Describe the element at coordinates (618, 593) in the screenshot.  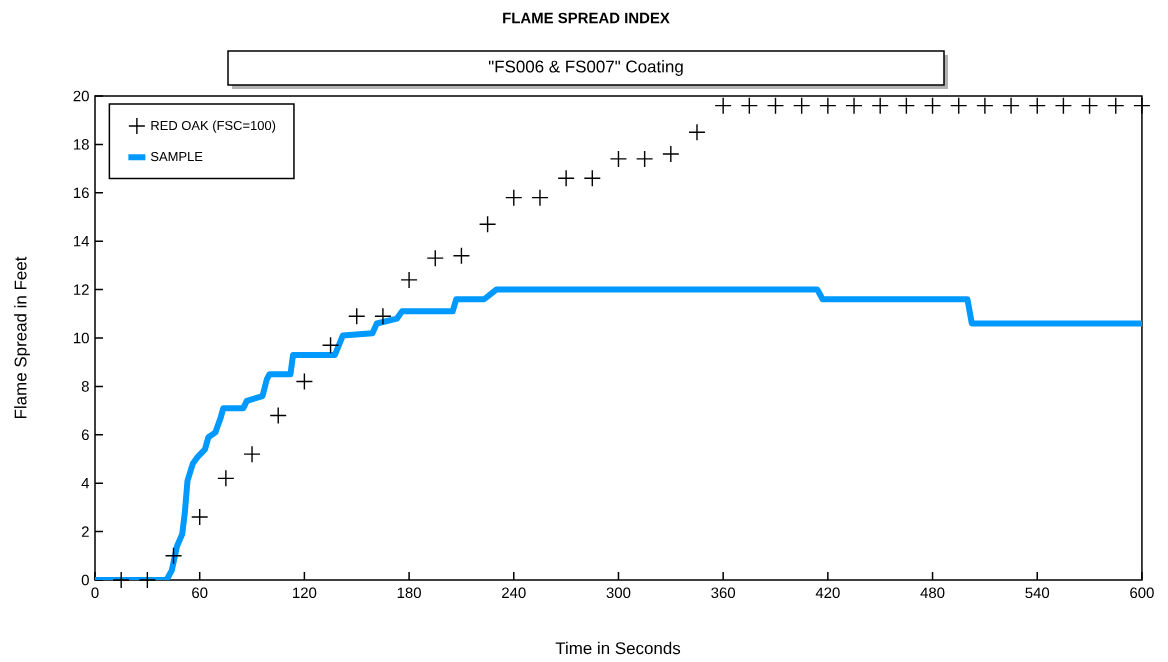
I see `x-tick-label: 300` at that location.